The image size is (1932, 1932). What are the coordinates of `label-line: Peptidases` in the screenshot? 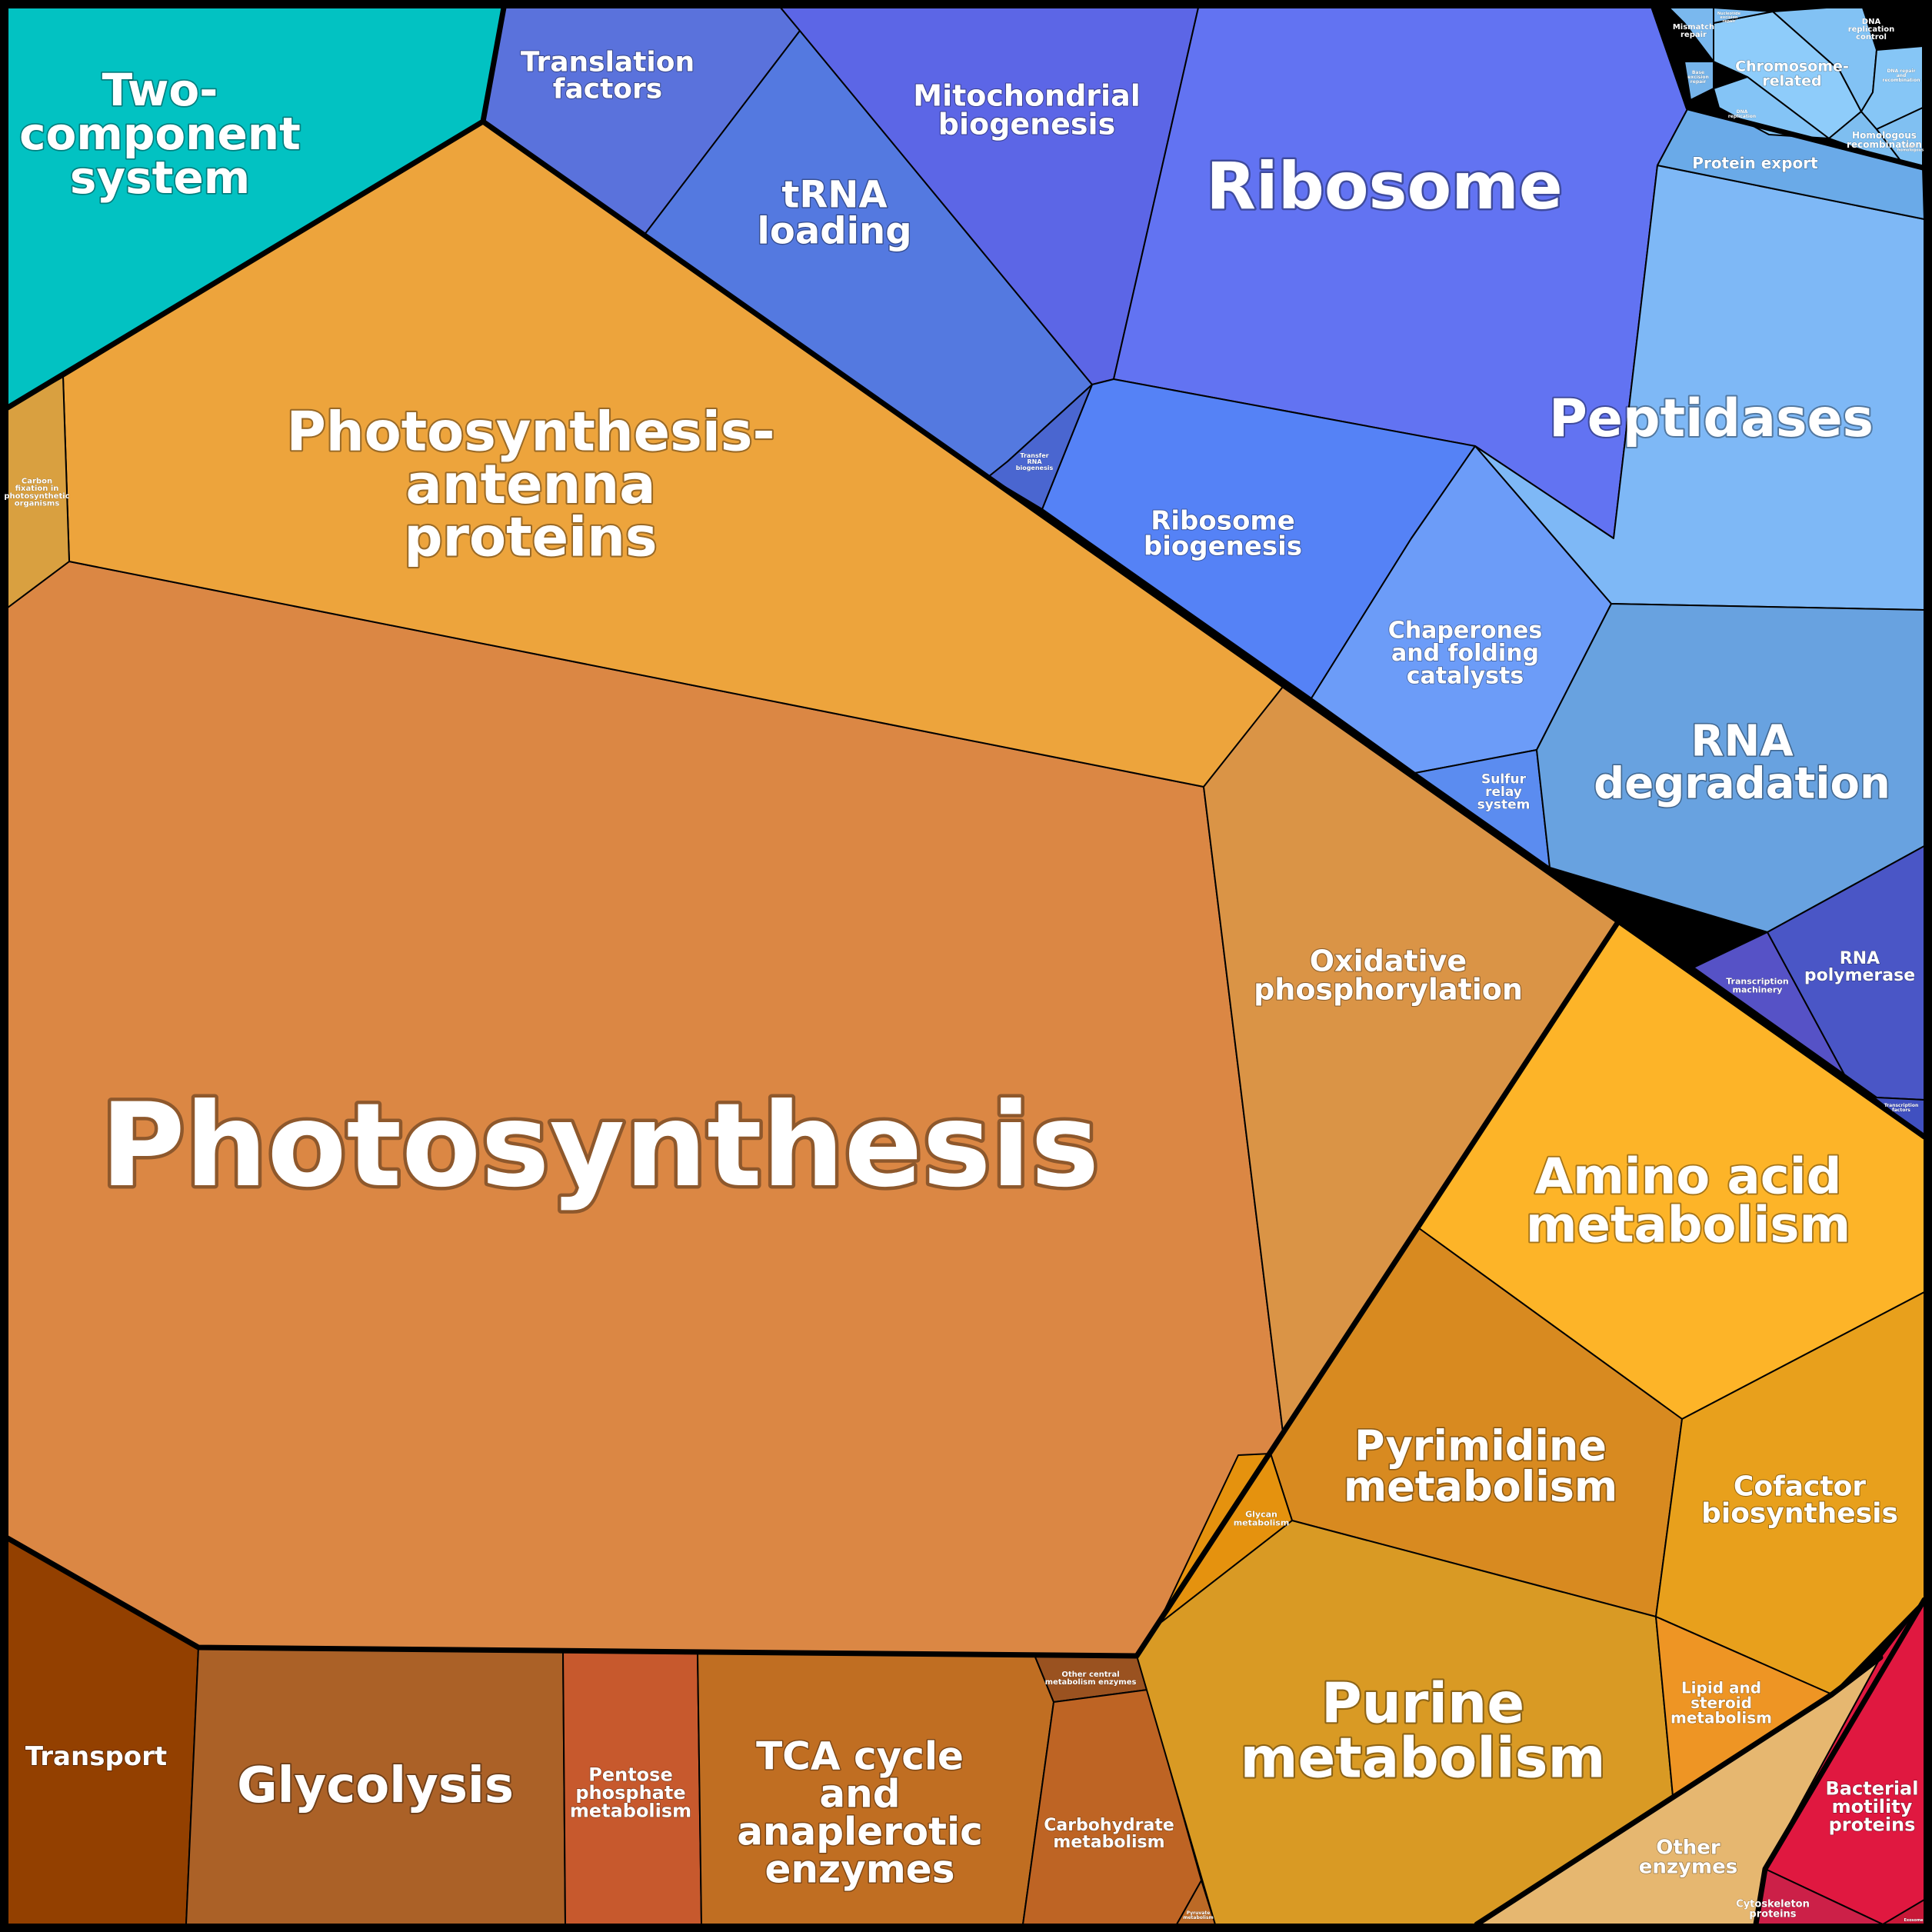 It's located at (1711, 418).